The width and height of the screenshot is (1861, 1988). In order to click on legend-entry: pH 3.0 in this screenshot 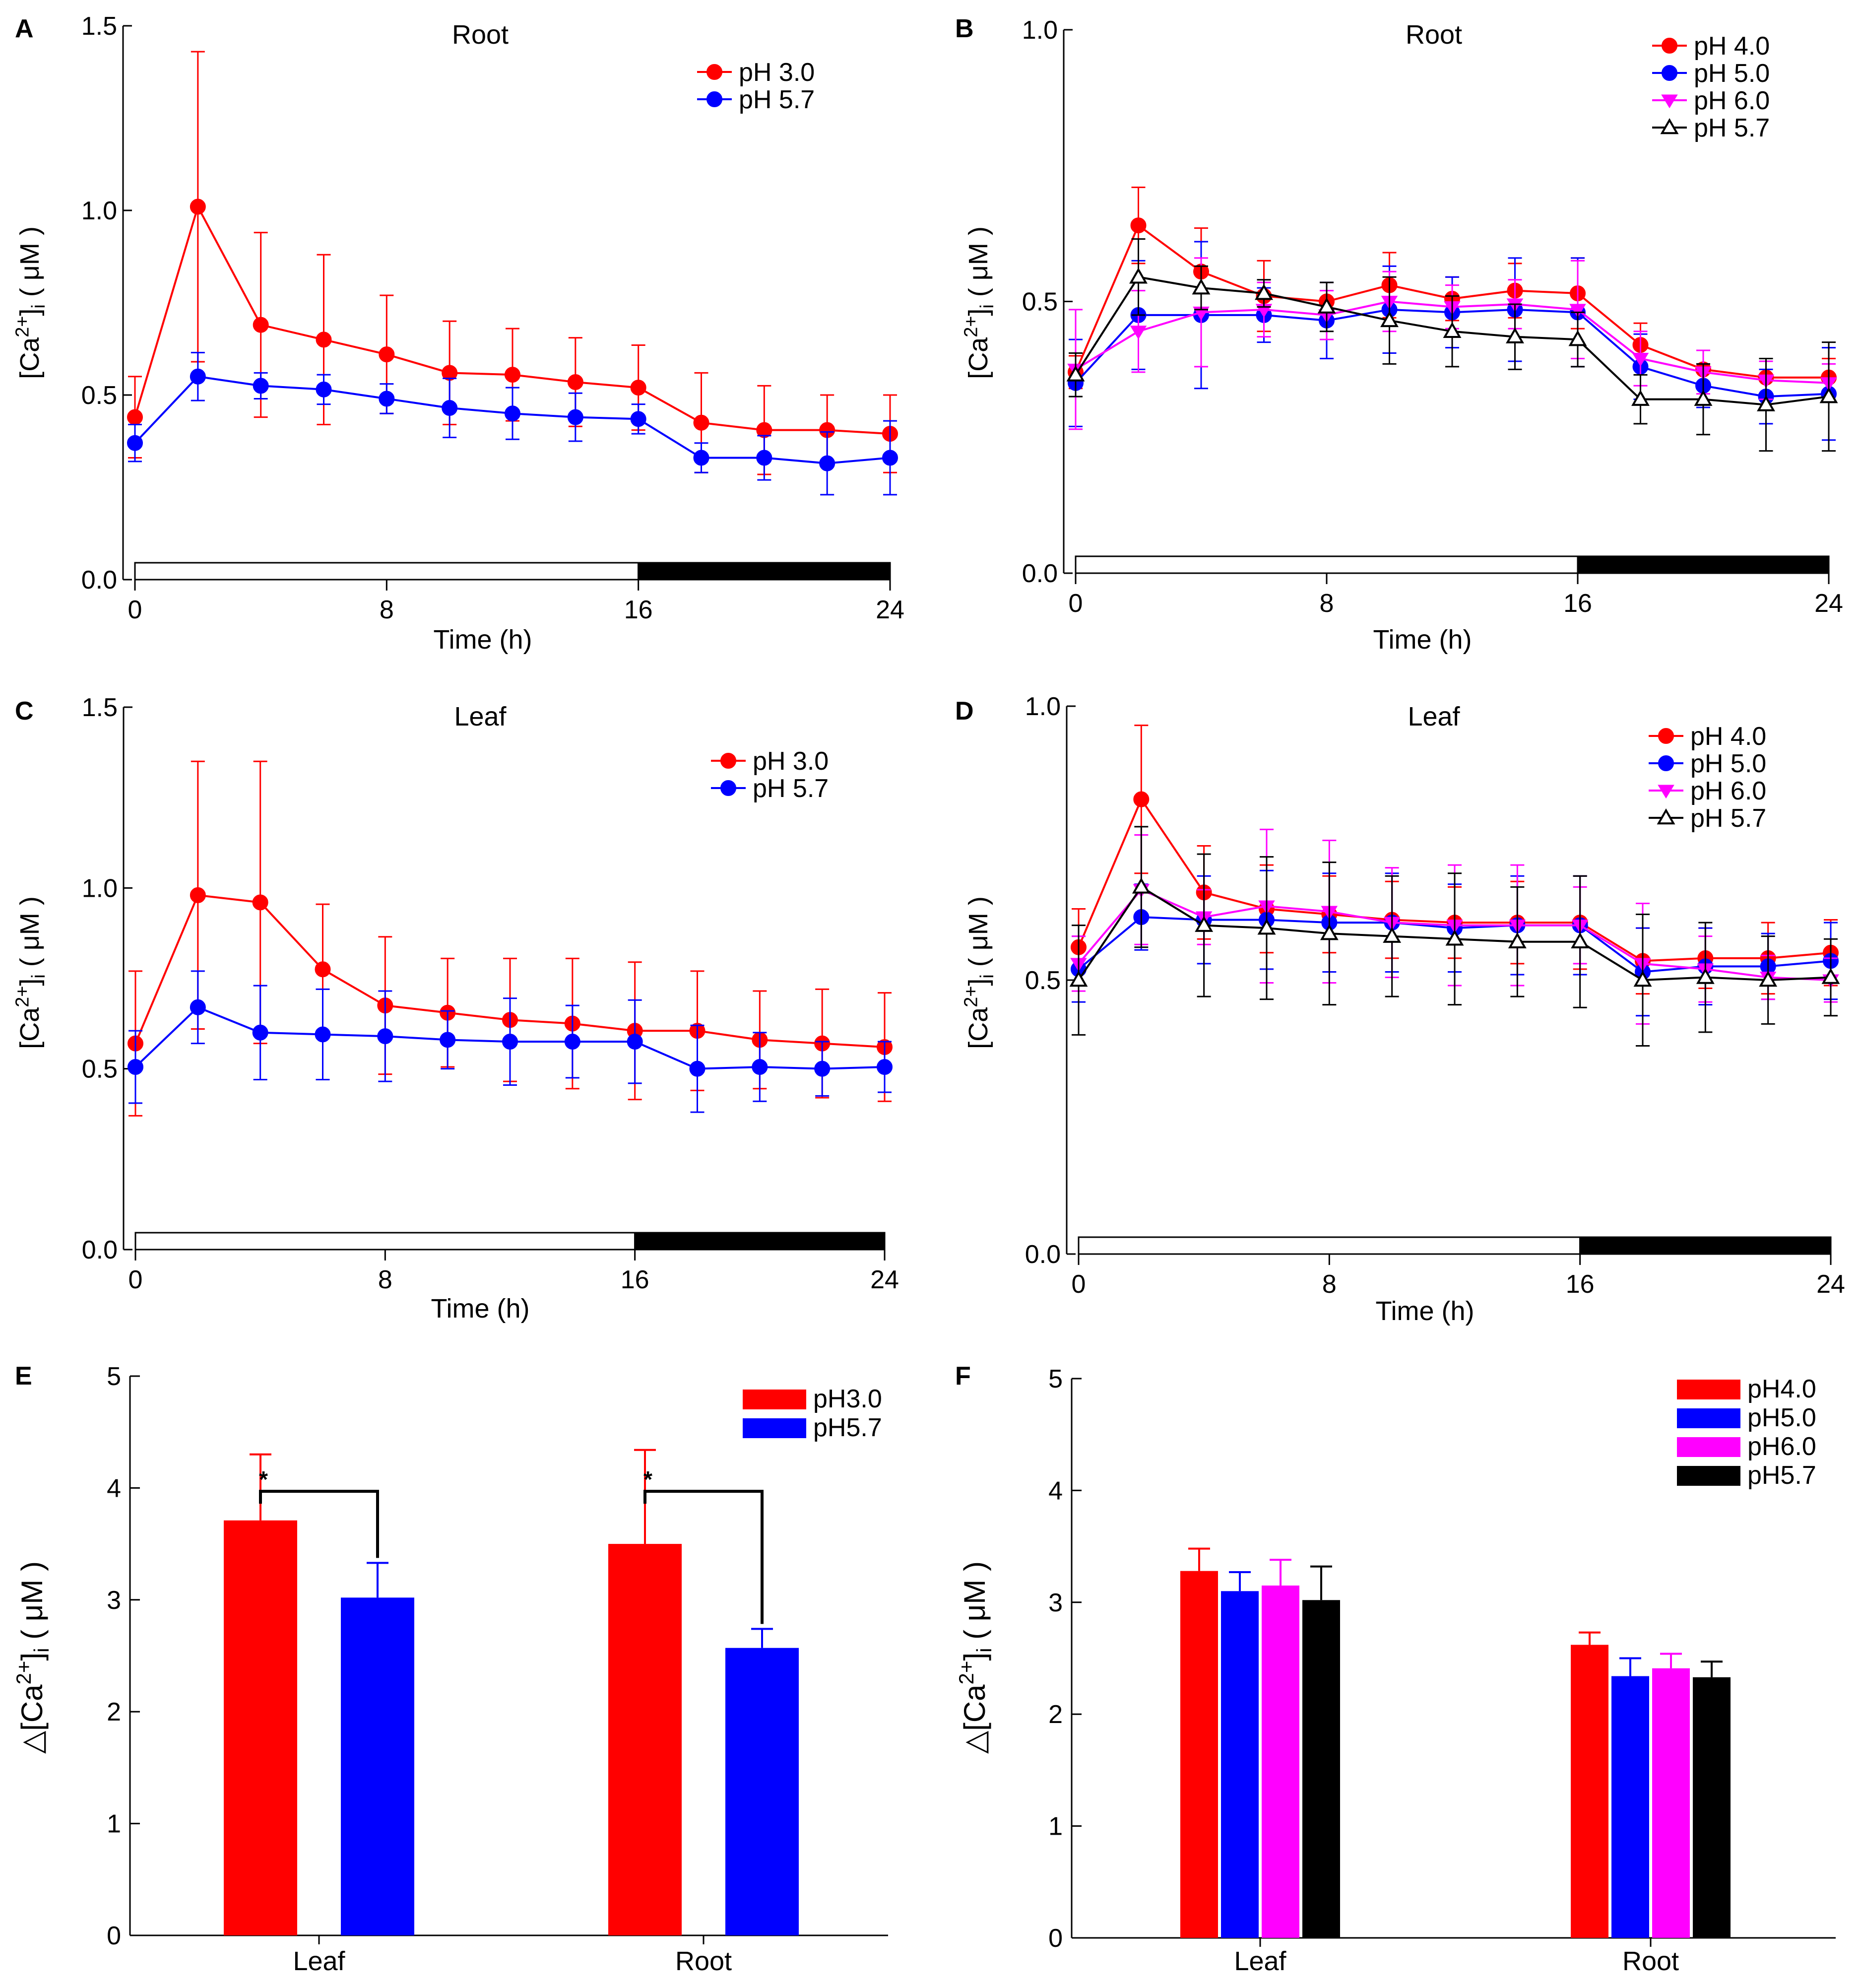, I will do `click(770, 761)`.